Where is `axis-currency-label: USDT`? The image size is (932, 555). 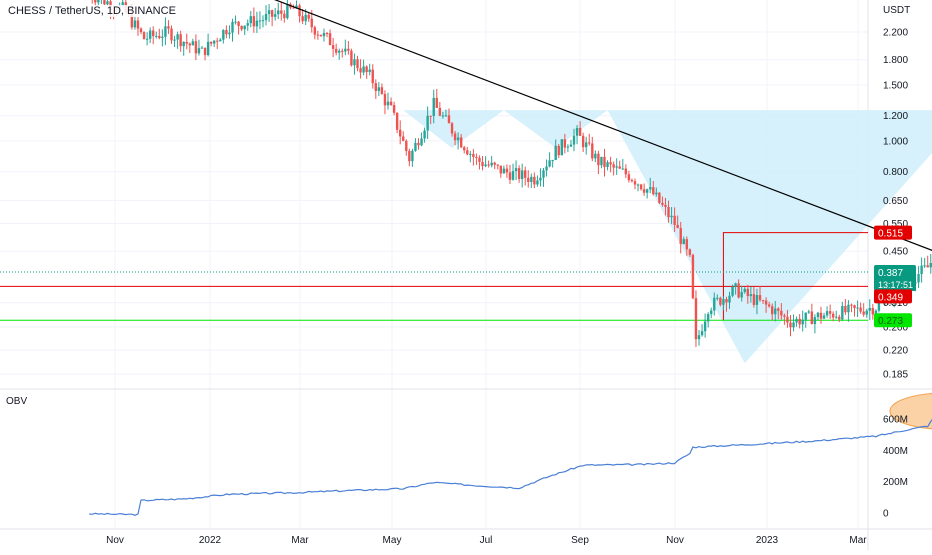
axis-currency-label: USDT is located at coordinates (896, 10).